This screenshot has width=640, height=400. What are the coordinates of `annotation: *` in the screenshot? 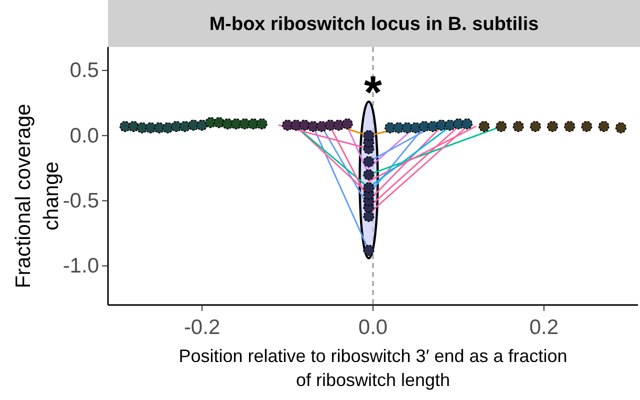 It's located at (373, 92).